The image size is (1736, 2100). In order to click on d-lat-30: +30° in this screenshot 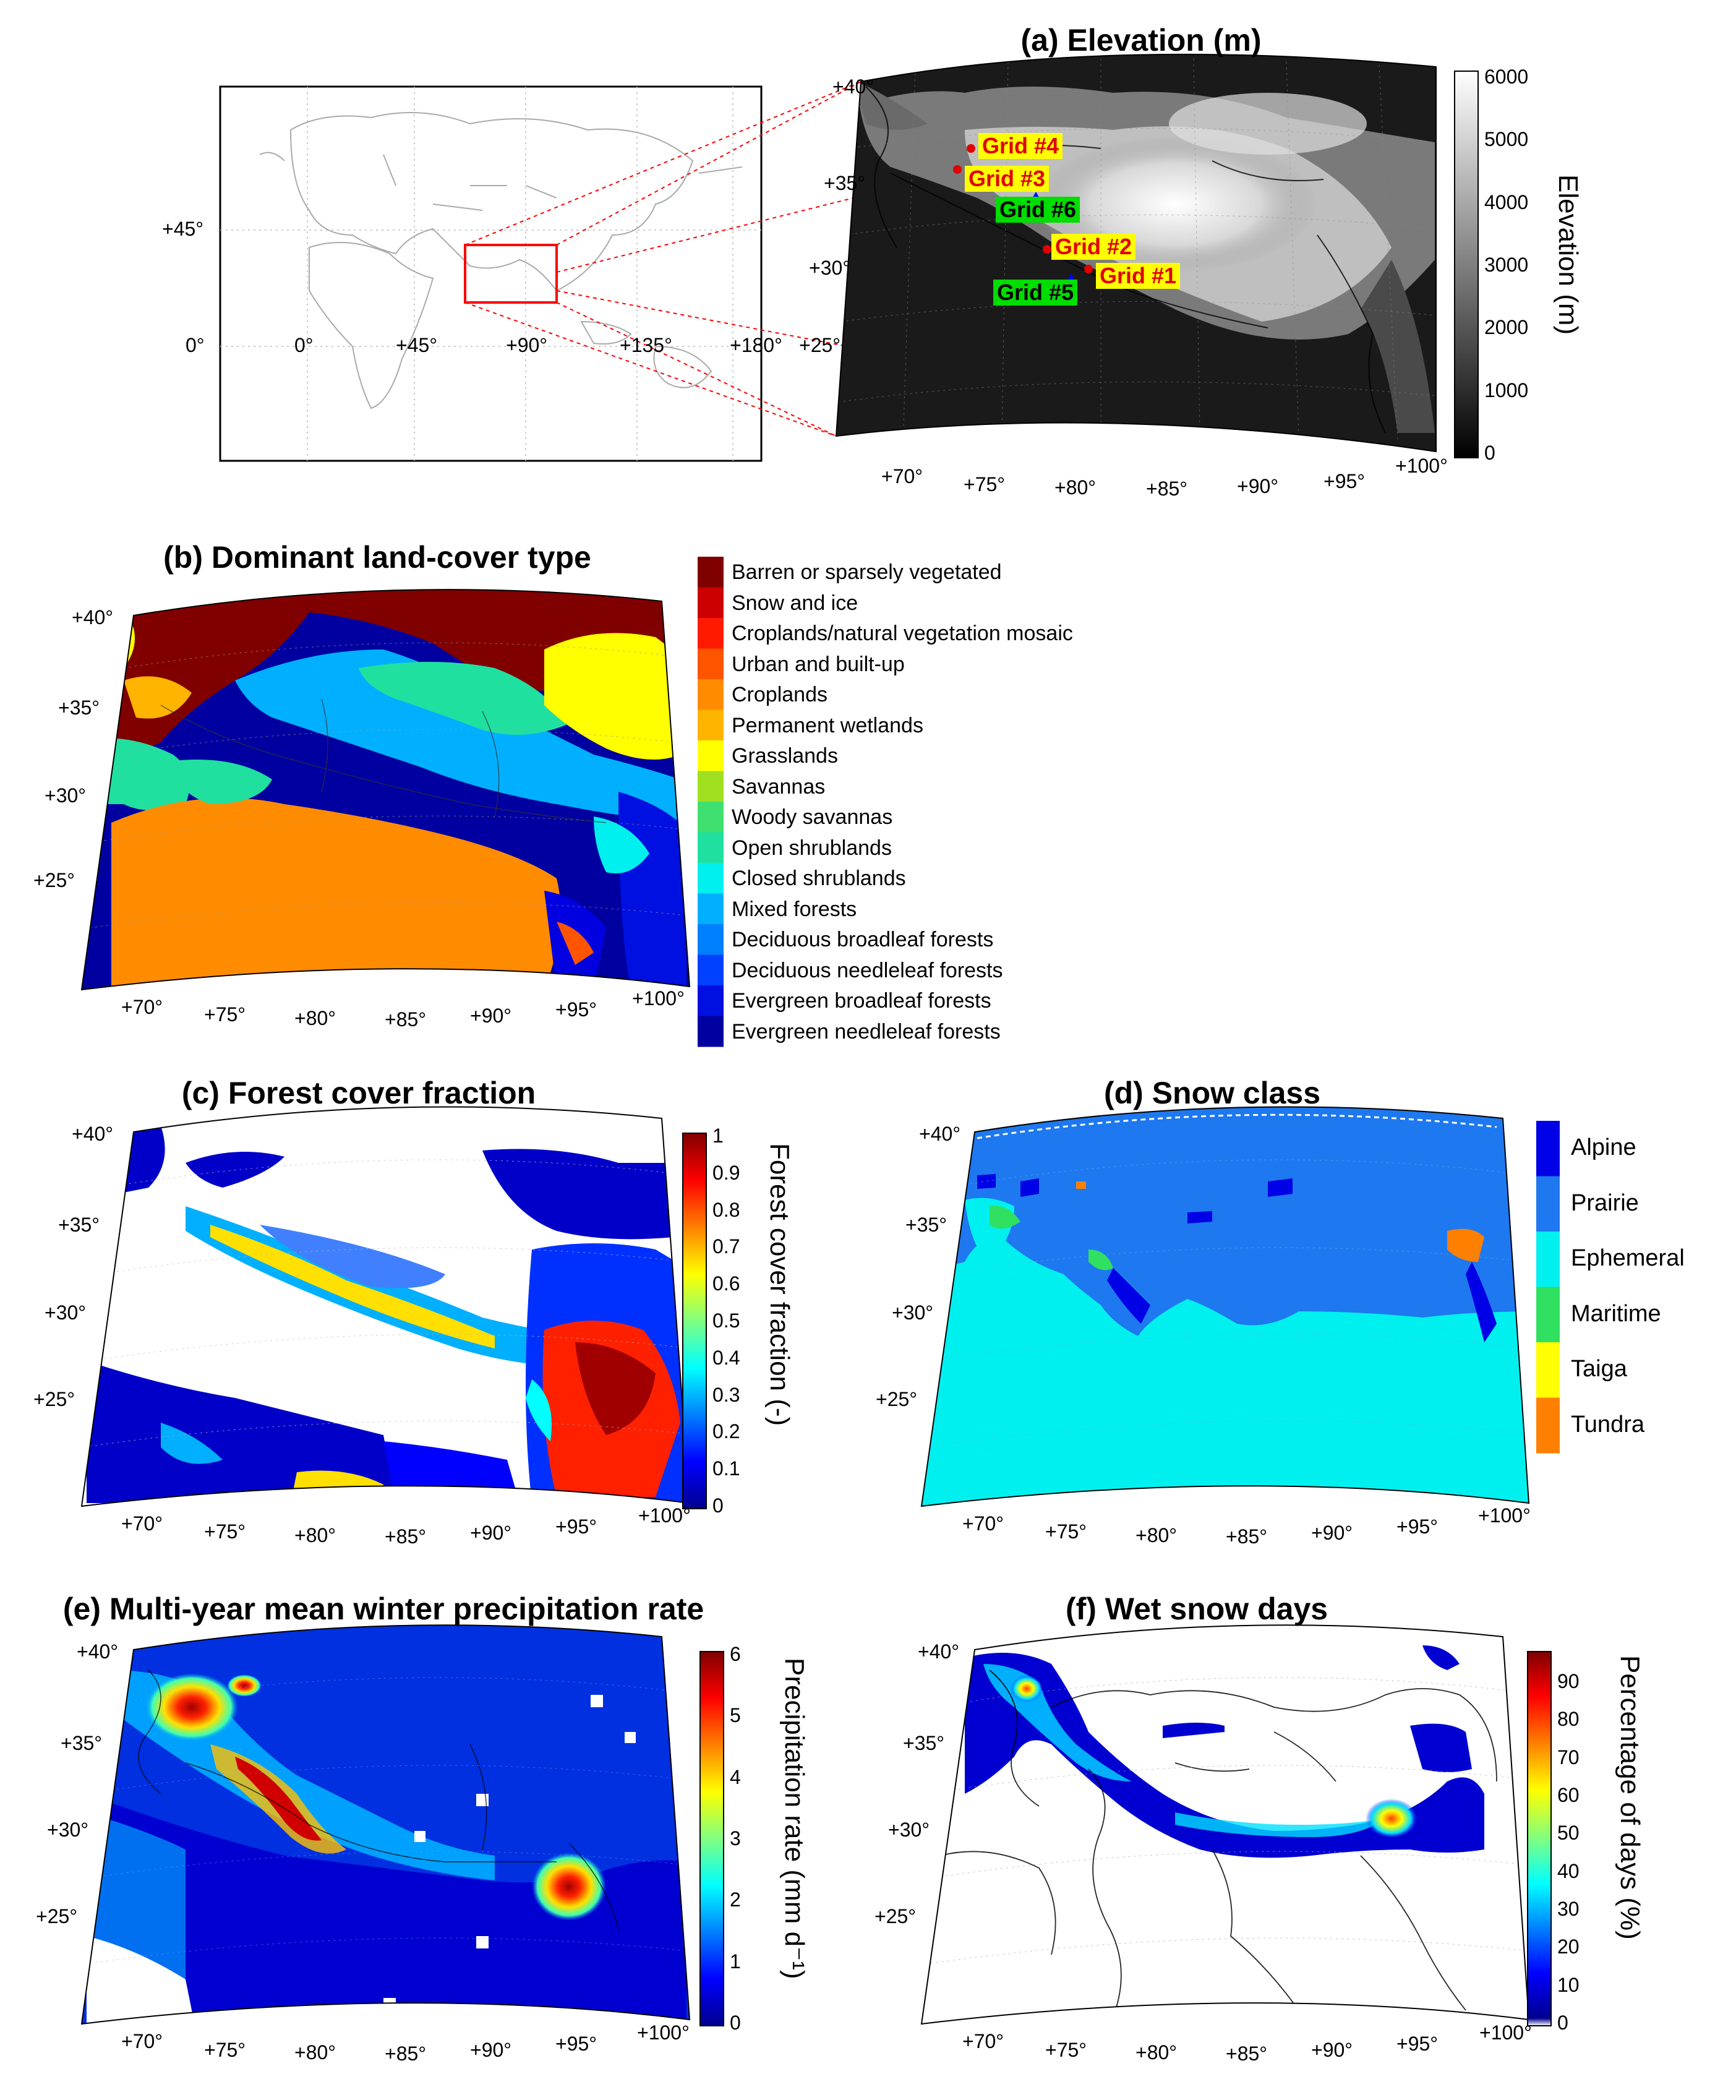, I will do `click(913, 1312)`.